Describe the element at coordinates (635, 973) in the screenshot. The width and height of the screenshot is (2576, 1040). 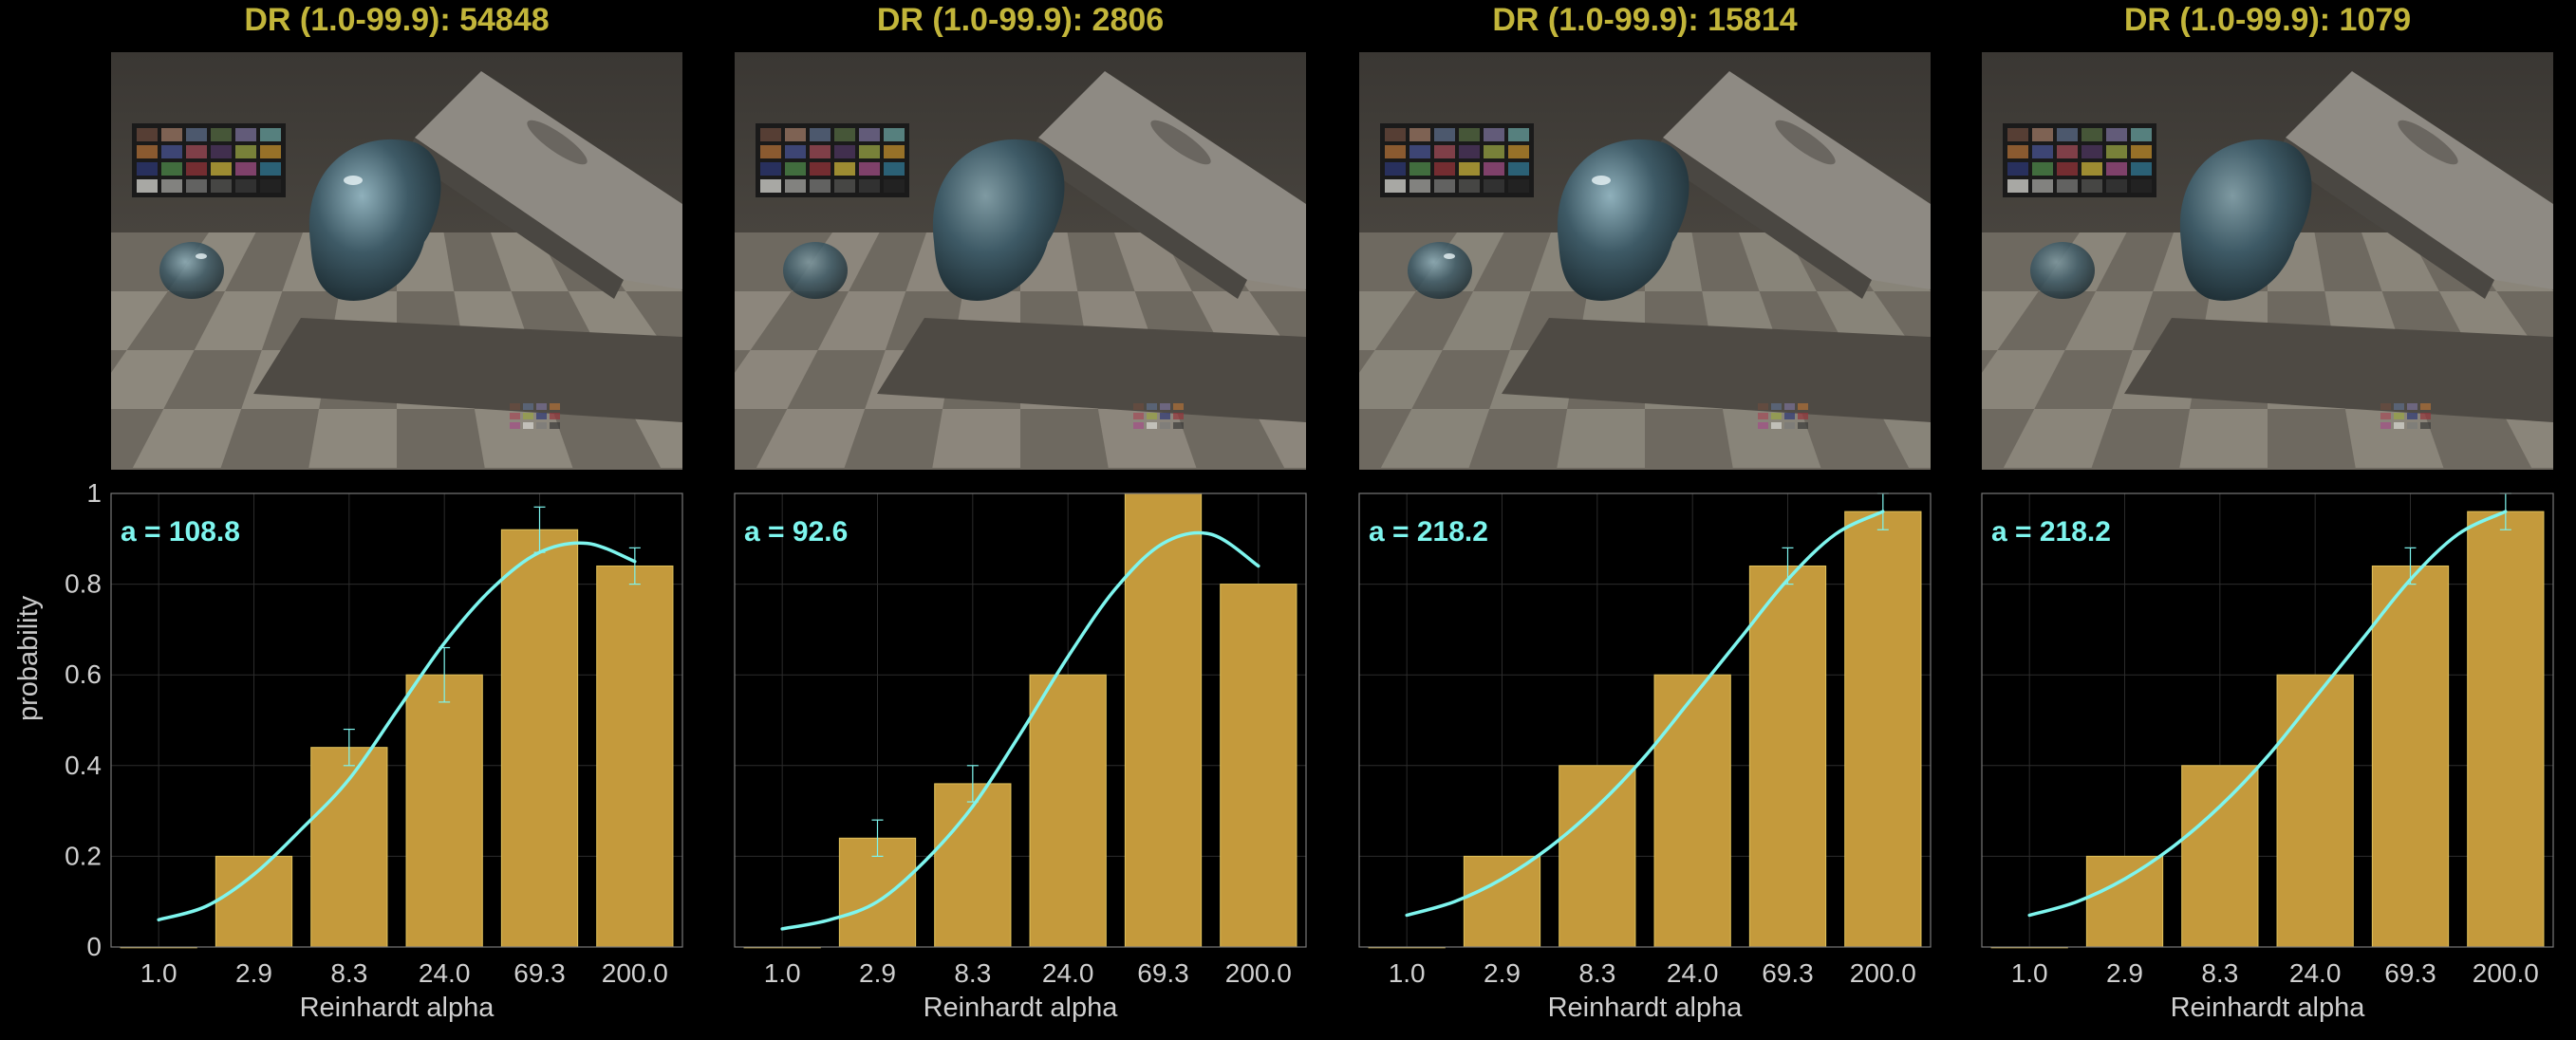
I see `x-tick-label: 200.0` at that location.